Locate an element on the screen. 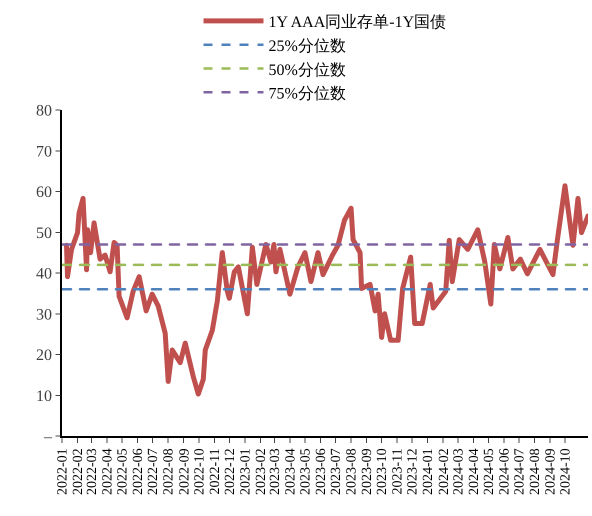 The width and height of the screenshot is (592, 516). x-tick-label: 2023-07 is located at coordinates (336, 472).